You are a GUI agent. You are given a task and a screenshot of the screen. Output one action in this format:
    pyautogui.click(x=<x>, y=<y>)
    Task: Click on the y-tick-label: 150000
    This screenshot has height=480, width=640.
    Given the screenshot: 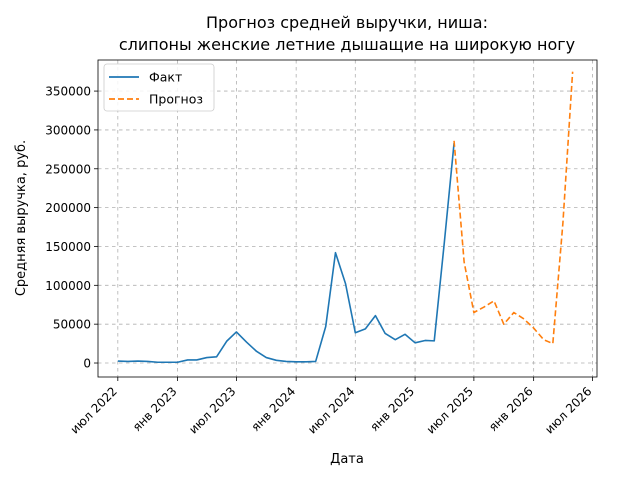 What is the action you would take?
    pyautogui.click(x=68, y=247)
    